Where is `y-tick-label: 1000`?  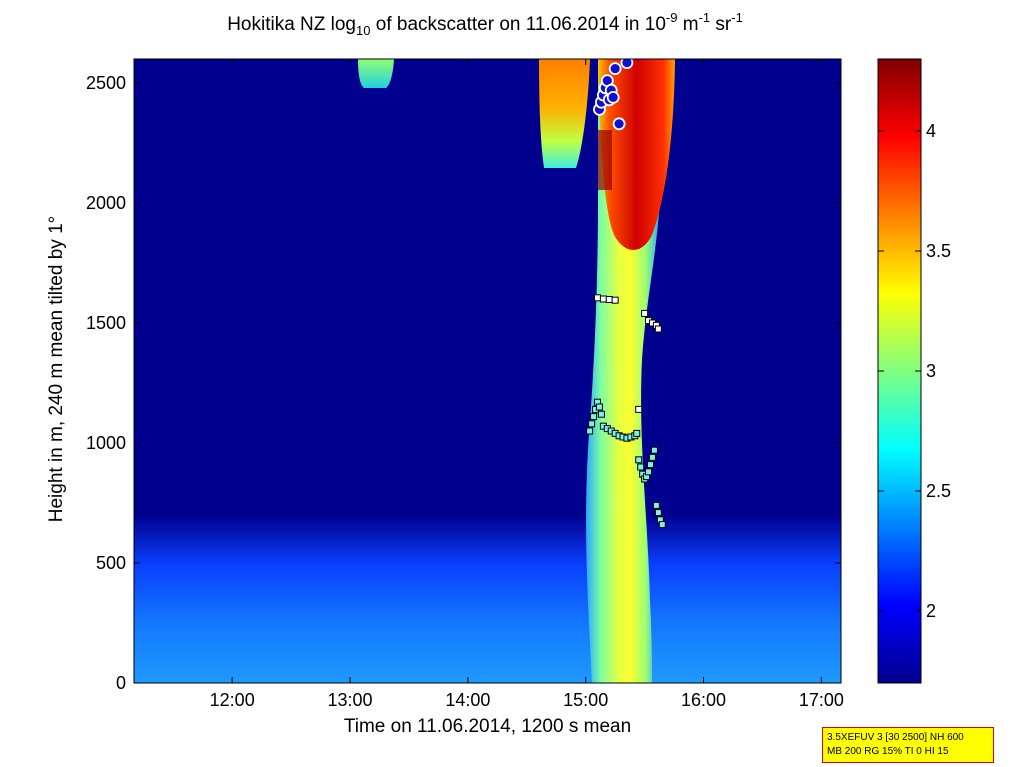 y-tick-label: 1000 is located at coordinates (106, 443).